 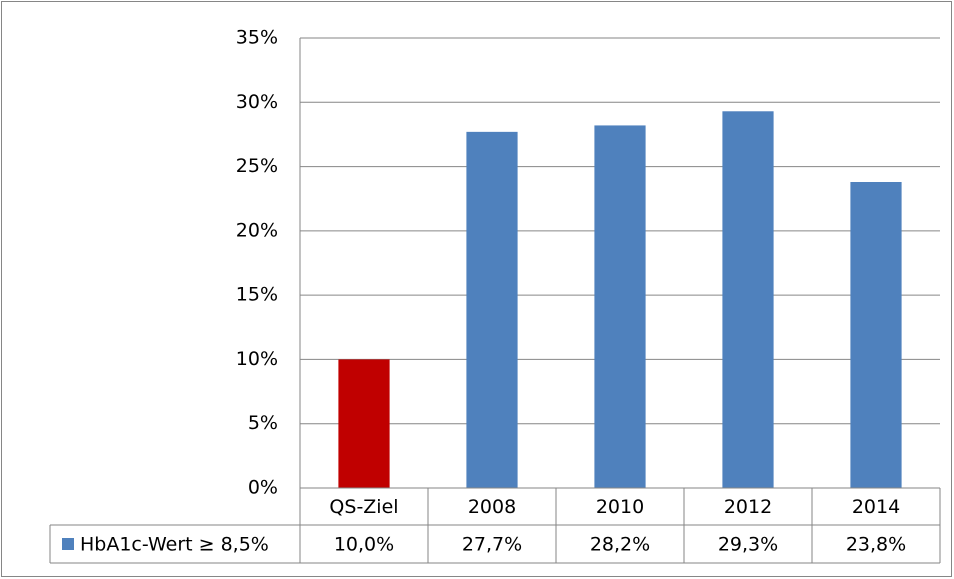 I want to click on y-tick-label: 15%, so click(x=257, y=295).